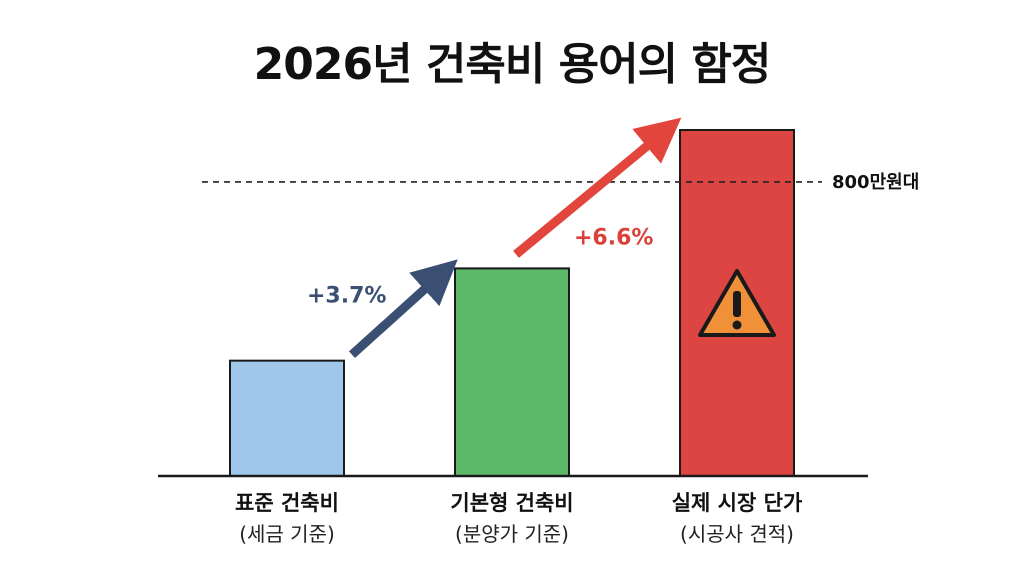 This screenshot has height=572, width=1024. What do you see at coordinates (346, 296) in the screenshot?
I see `growth-label-1: +3.7%` at bounding box center [346, 296].